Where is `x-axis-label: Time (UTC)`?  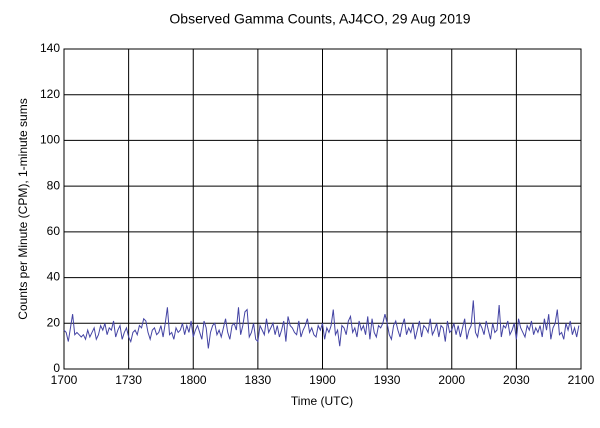 x-axis-label: Time (UTC) is located at coordinates (322, 401).